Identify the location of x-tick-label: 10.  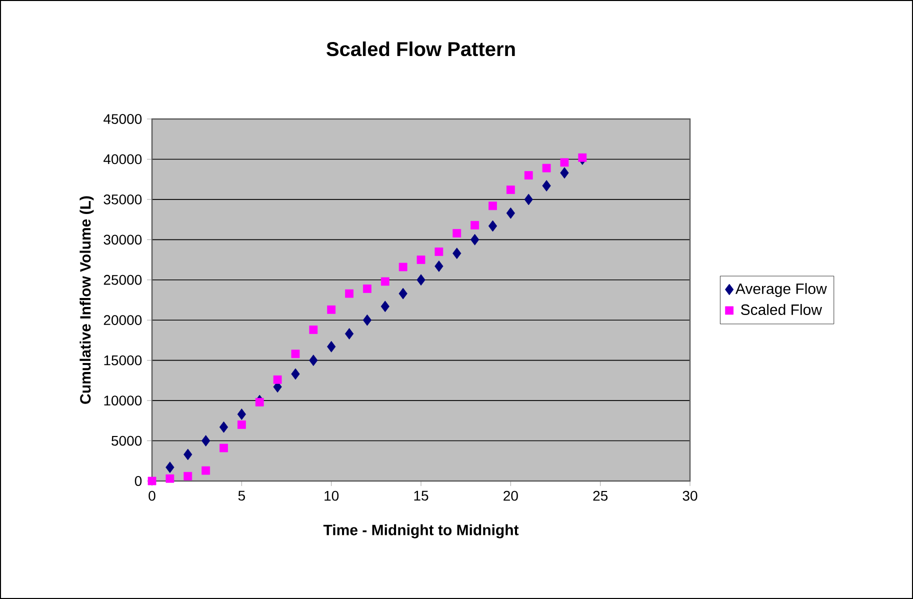
(331, 495).